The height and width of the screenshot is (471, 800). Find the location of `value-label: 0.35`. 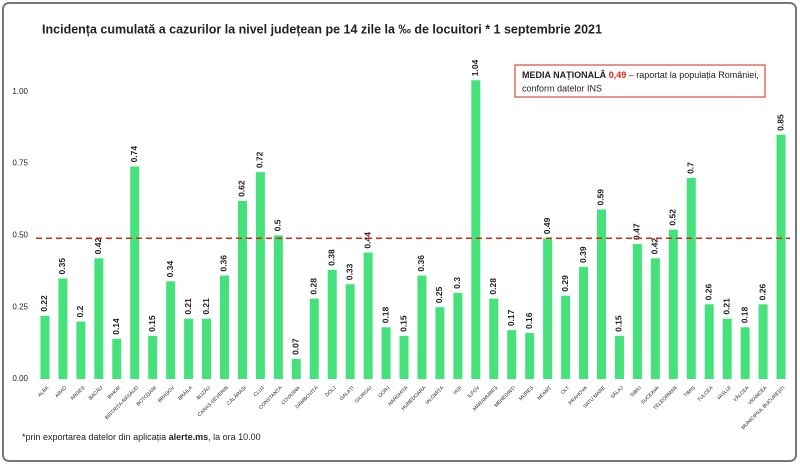

value-label: 0.35 is located at coordinates (62, 266).